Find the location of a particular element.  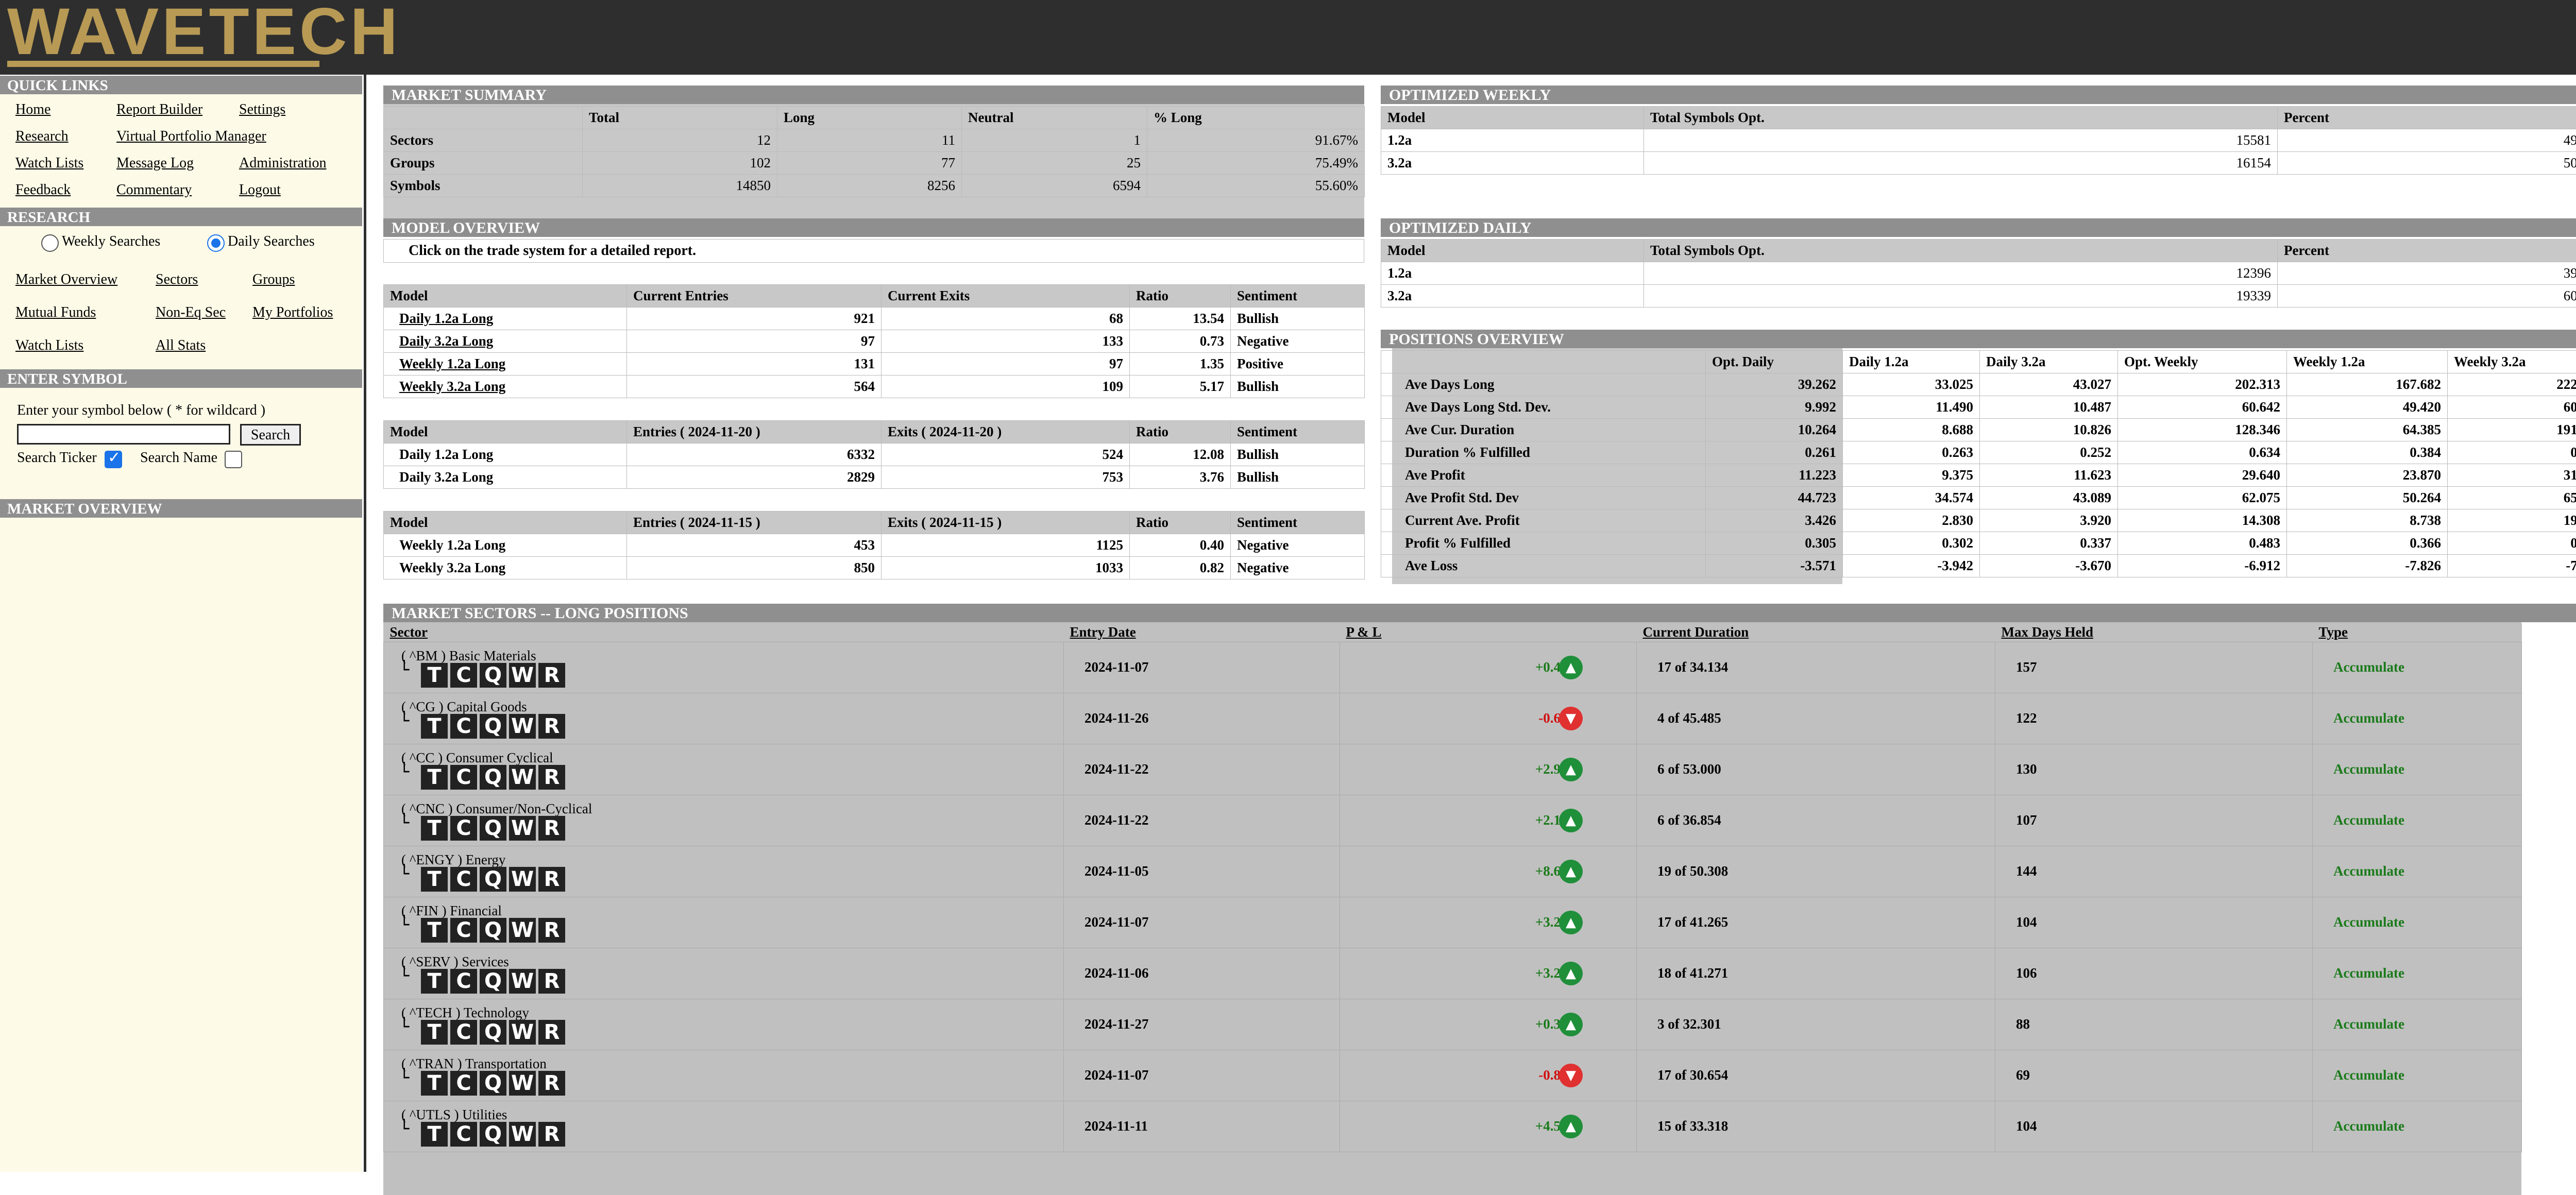

wavetech-logo: WAVETECH is located at coordinates (204, 34).